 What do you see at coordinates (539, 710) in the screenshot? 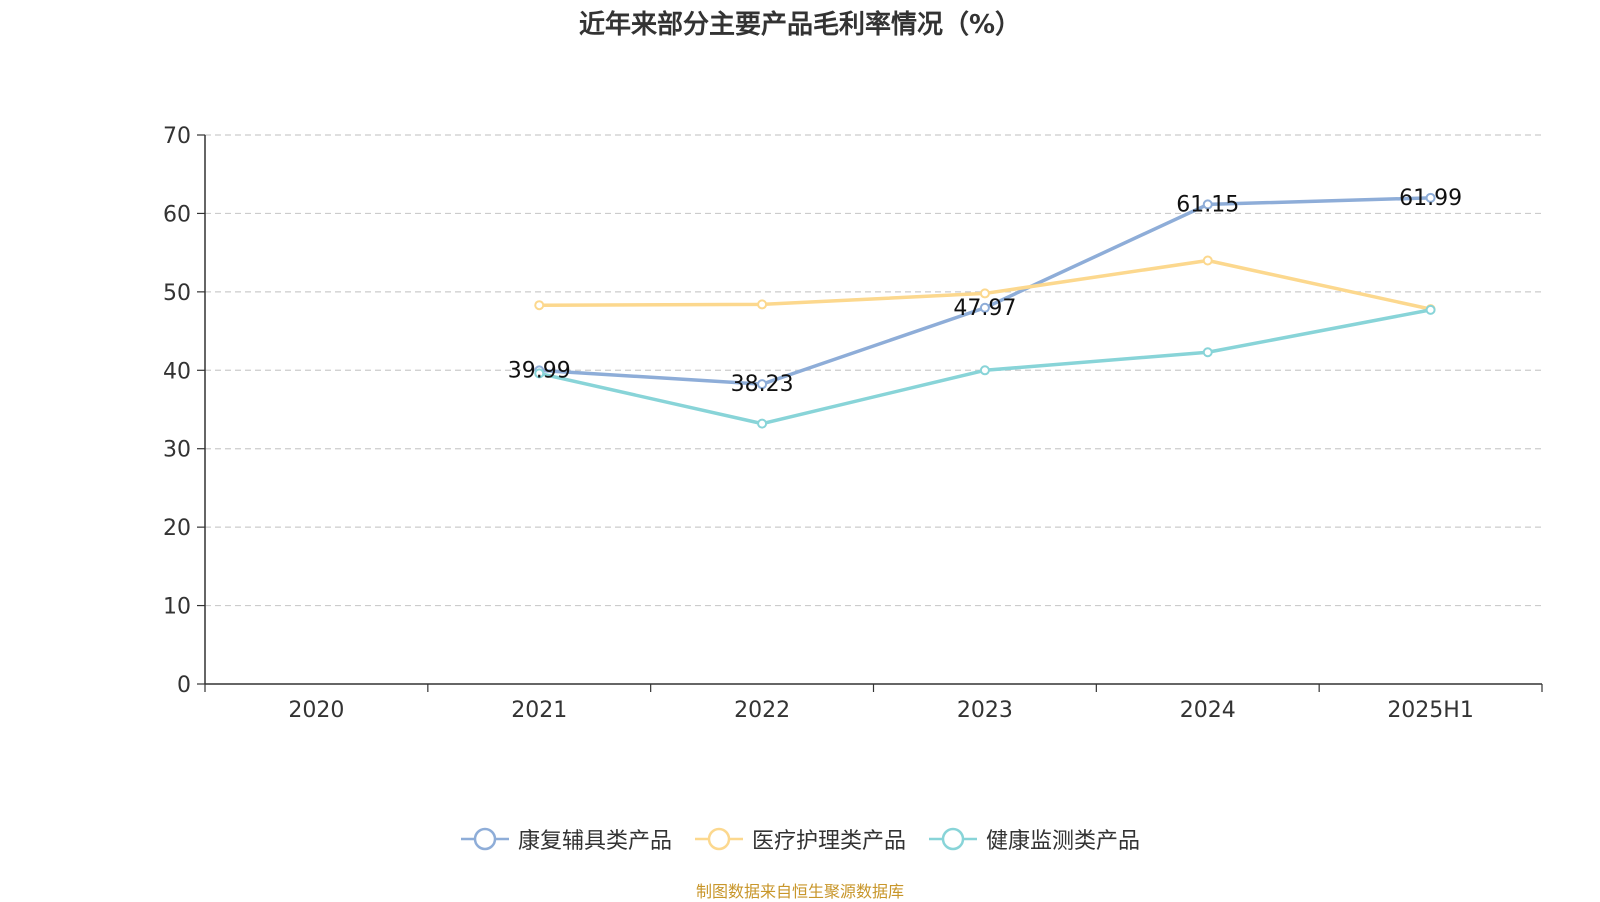
I see `x-tick-label: 2021` at bounding box center [539, 710].